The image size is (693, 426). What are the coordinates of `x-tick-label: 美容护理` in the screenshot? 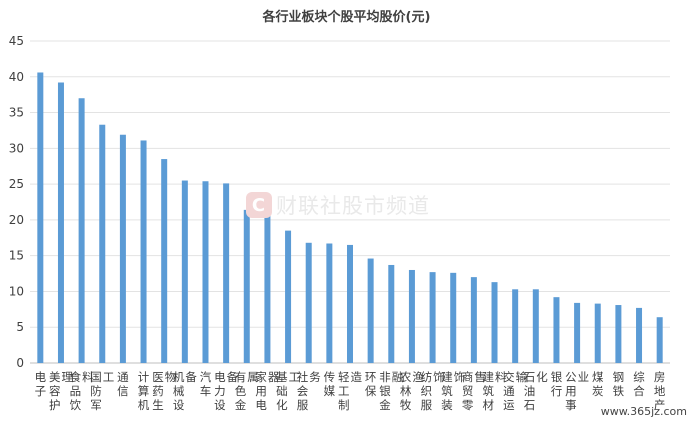 It's located at (61, 391).